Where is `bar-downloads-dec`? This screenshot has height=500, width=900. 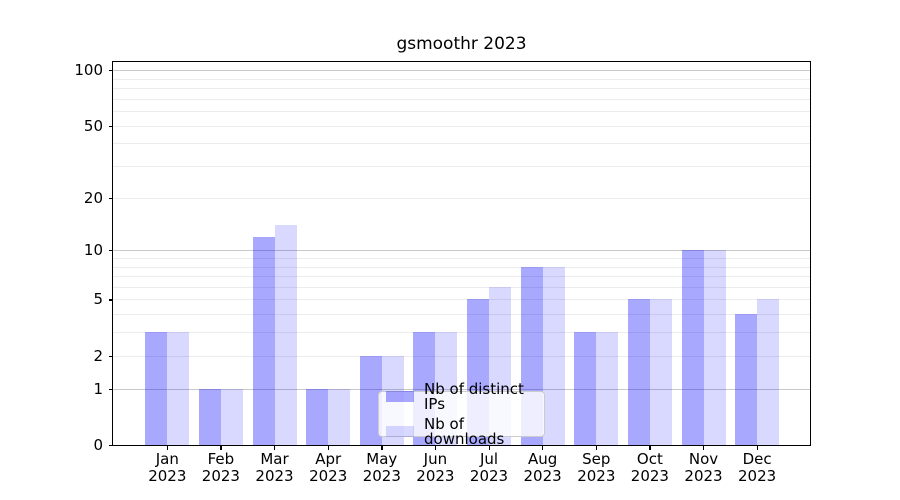
bar-downloads-dec is located at coordinates (768, 372).